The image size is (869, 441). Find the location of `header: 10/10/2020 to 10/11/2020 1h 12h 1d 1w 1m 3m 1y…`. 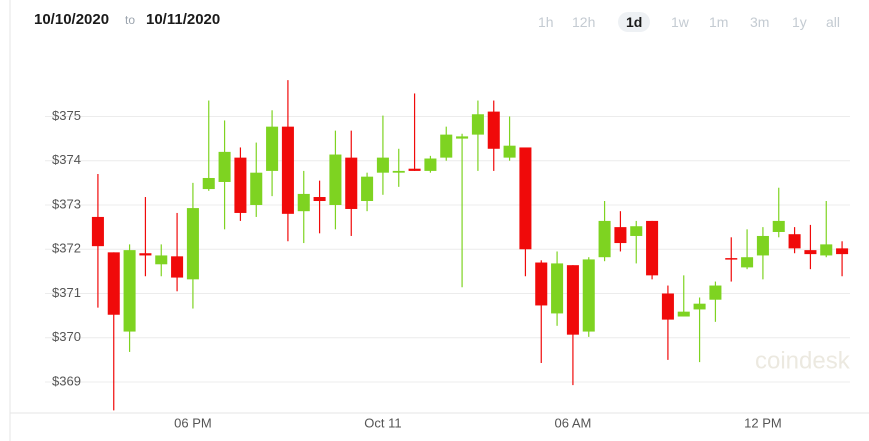

header: 10/10/2020 to 10/11/2020 1h 12h 1d 1w 1m 3m 1y… is located at coordinates (434, 22).